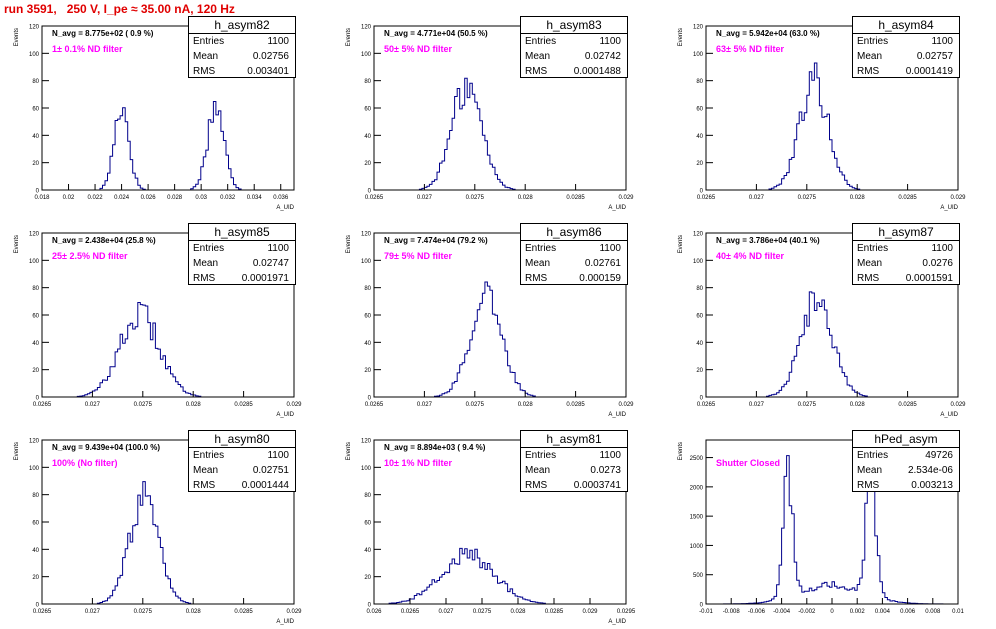 The height and width of the screenshot is (629, 996). What do you see at coordinates (242, 232) in the screenshot?
I see `histogram-name: h_asym85` at bounding box center [242, 232].